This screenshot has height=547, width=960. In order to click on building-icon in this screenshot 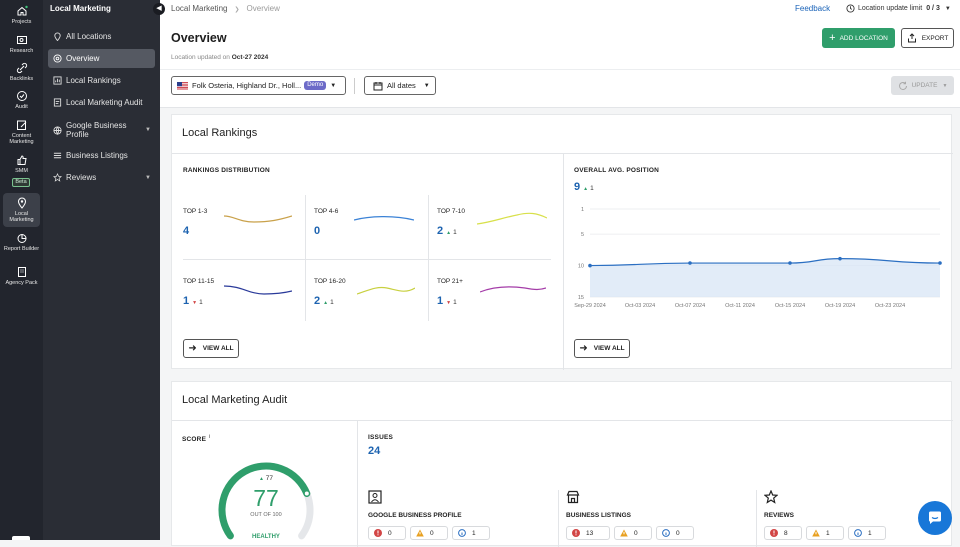, I will do `click(21, 272)`.